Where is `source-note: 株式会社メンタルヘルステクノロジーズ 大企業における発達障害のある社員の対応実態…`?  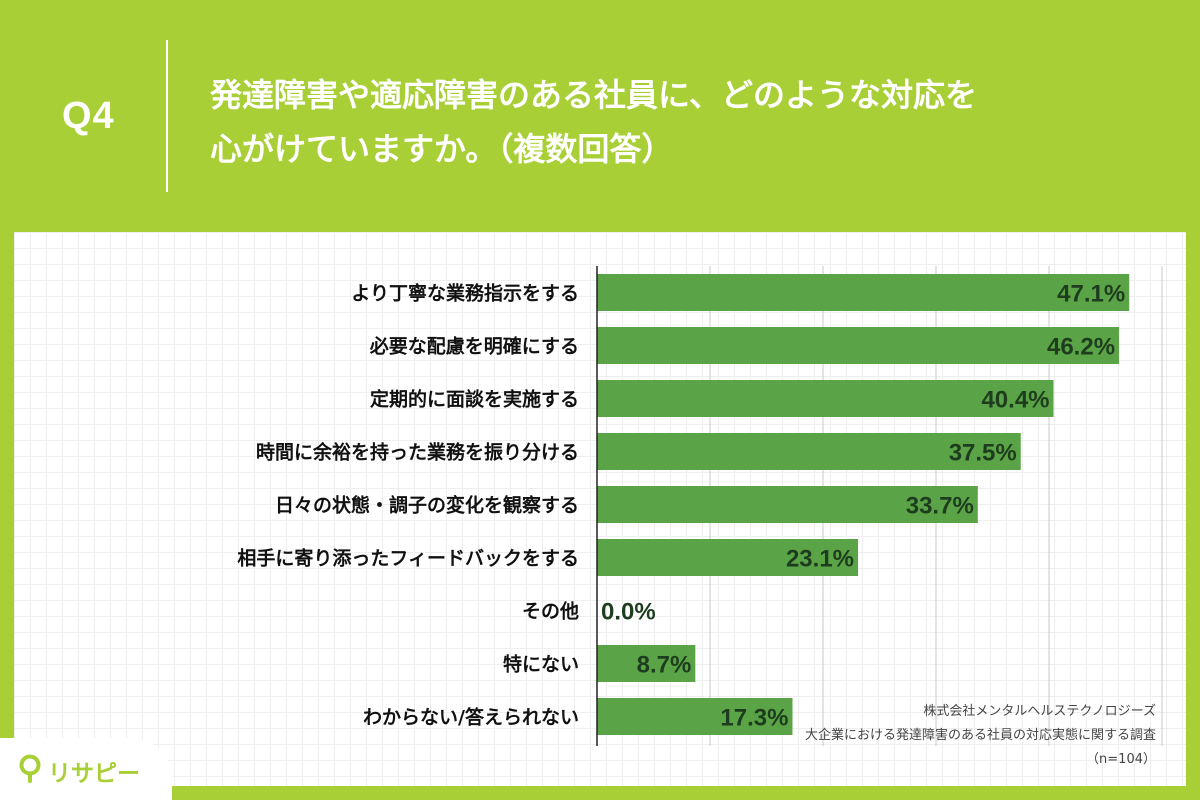 source-note: 株式会社メンタルヘルステクノロジーズ 大企業における発達障害のある社員の対応実態… is located at coordinates (980, 736).